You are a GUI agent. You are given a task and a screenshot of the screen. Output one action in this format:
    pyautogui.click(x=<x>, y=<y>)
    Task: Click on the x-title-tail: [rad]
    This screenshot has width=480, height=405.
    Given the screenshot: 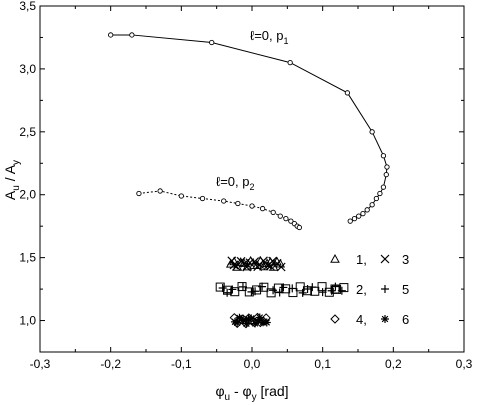 What is the action you would take?
    pyautogui.click(x=273, y=391)
    